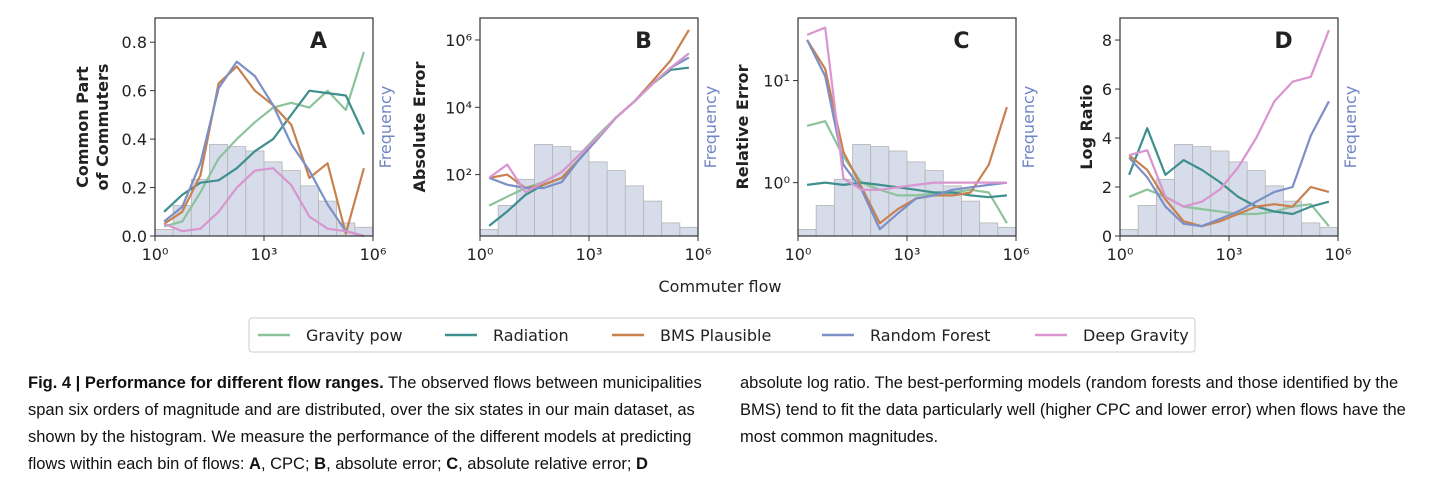  Describe the element at coordinates (419, 126) in the screenshot. I see `y-axis-label: Absolute Error` at that location.